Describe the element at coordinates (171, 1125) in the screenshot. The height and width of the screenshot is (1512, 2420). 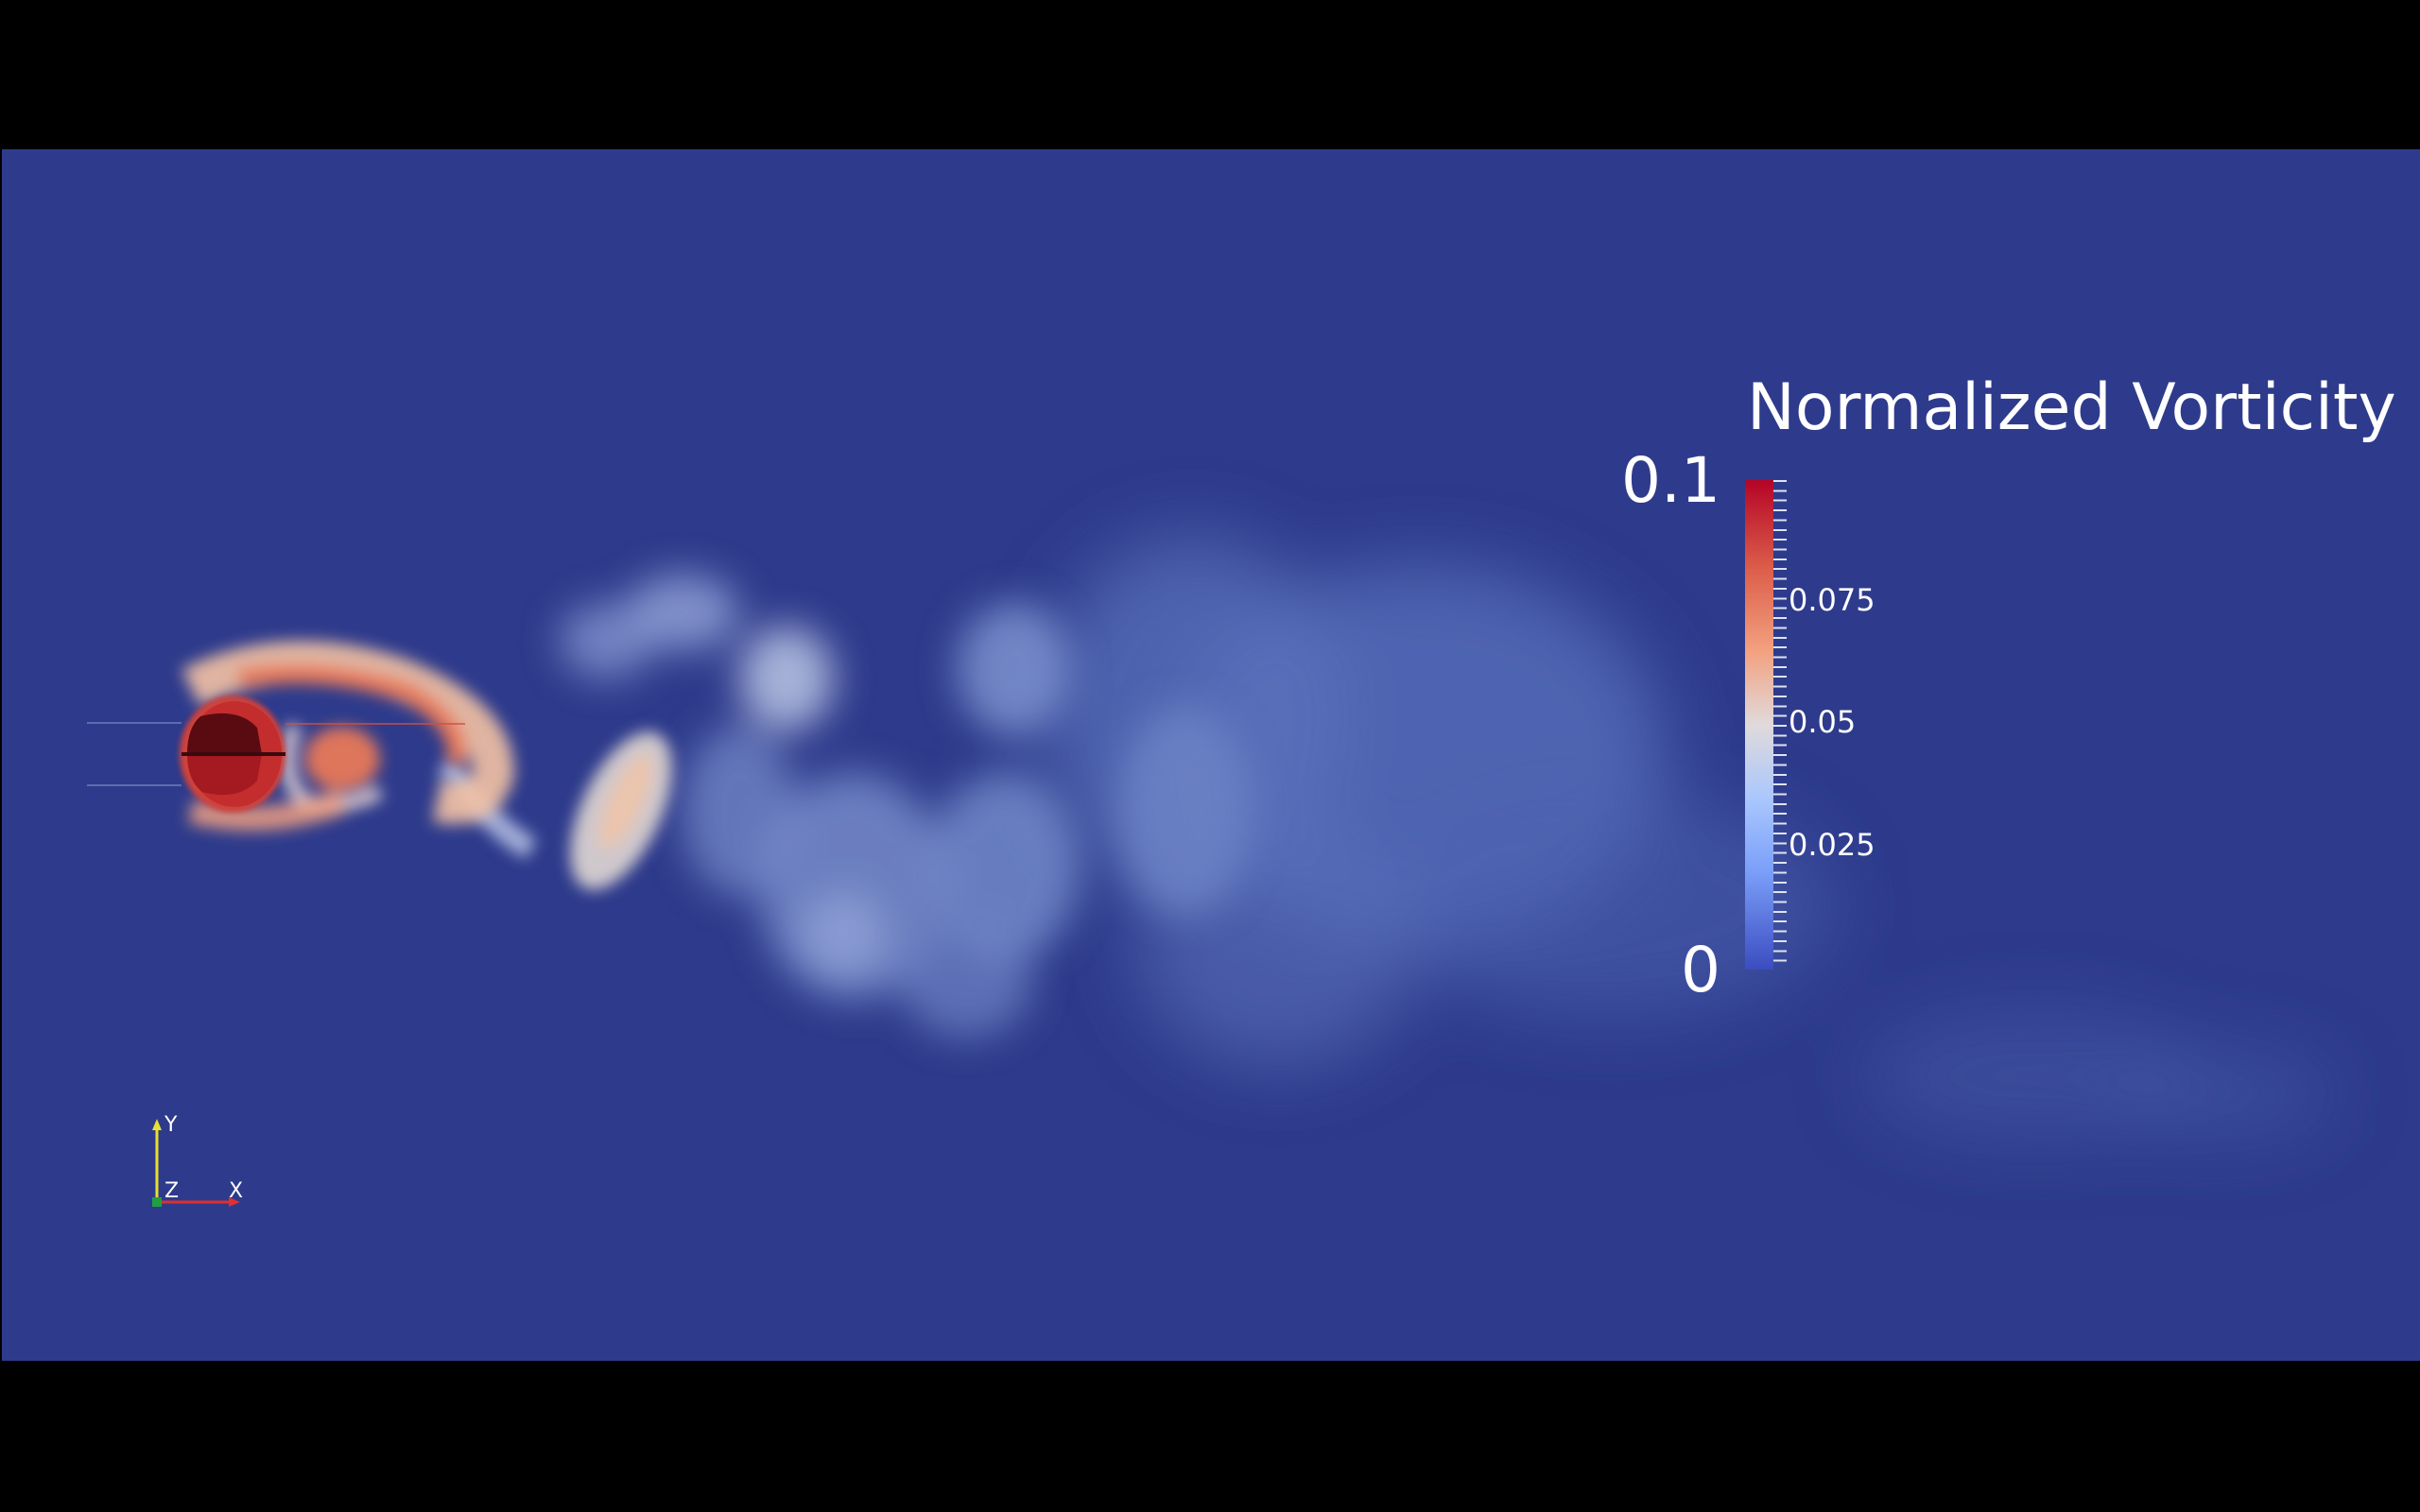
I see `y-axis-label: Y` at that location.